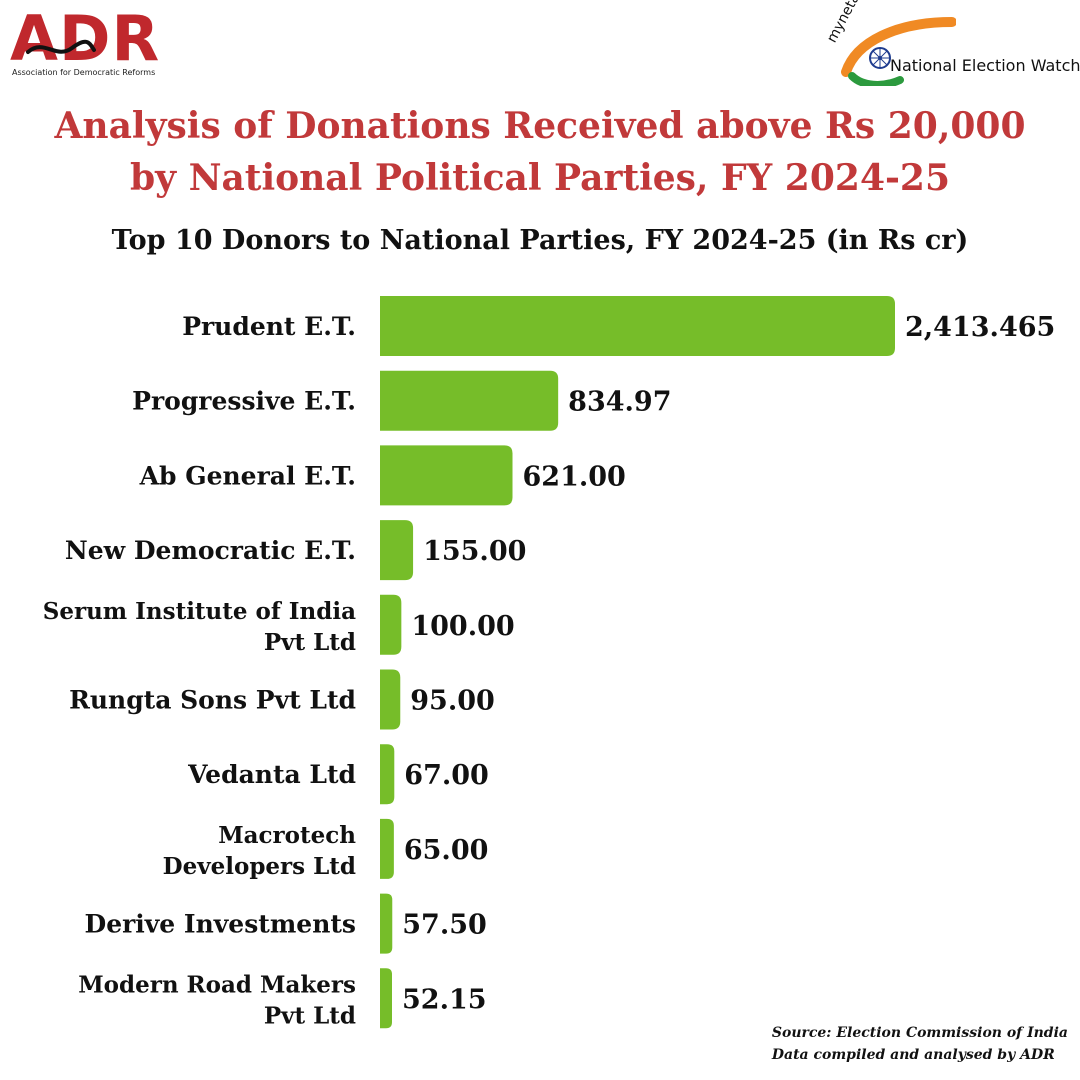 The width and height of the screenshot is (1080, 1080). Describe the element at coordinates (199, 627) in the screenshot. I see `category-label-5: Serum Institute of India Pvt Ltd` at that location.